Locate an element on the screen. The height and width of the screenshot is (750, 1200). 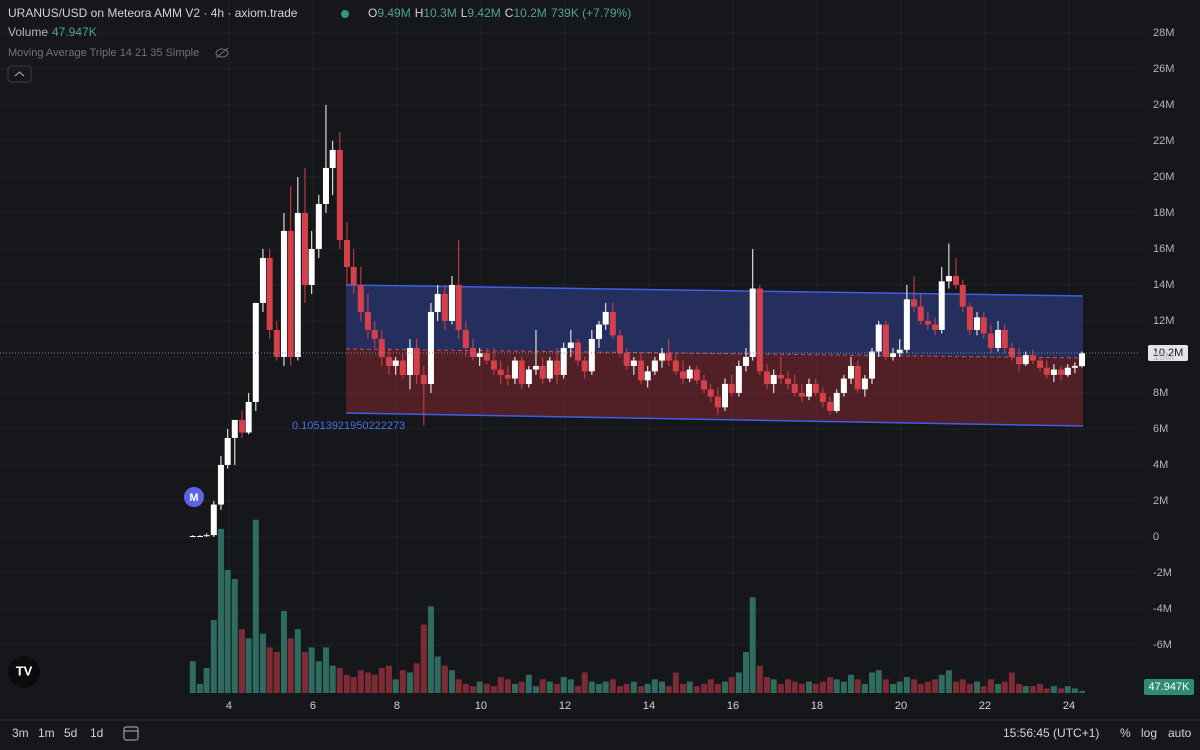
last-price-tag-text: 10.2M is located at coordinates (1168, 353).